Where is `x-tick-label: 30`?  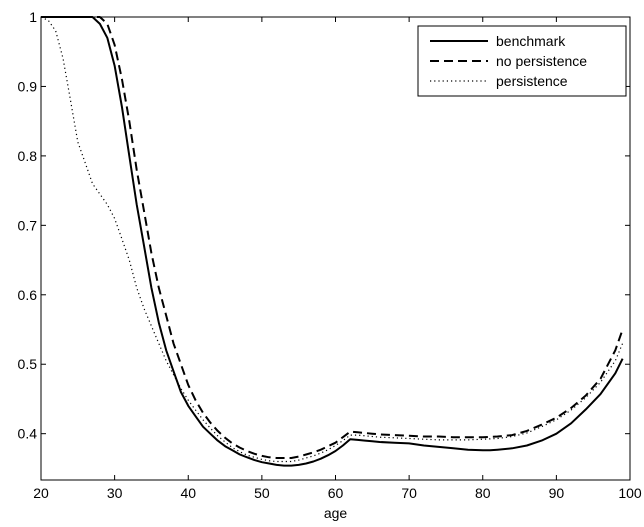
x-tick-label: 30 is located at coordinates (115, 493).